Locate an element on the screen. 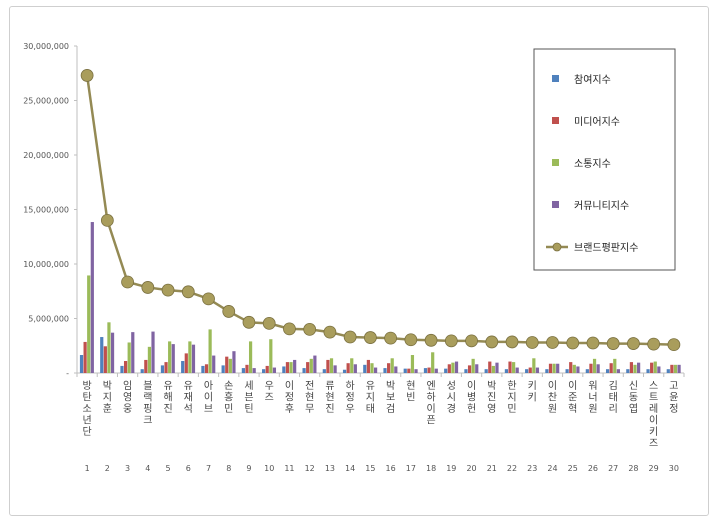 The width and height of the screenshot is (720, 522). y-tick-label: 15,000,000 is located at coordinates (46, 210).